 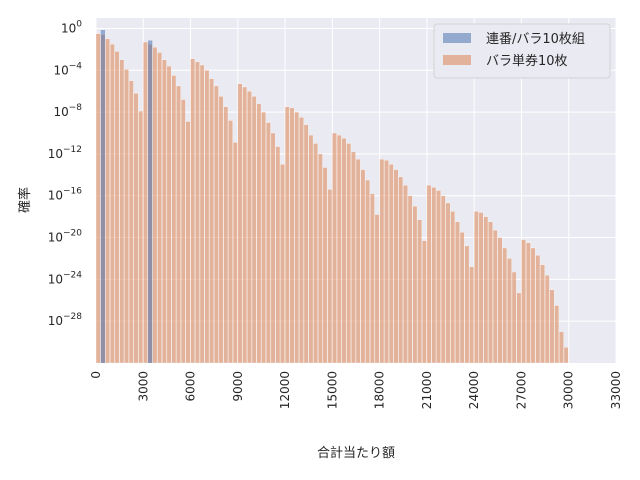 I want to click on series-renban, so click(x=126, y=197).